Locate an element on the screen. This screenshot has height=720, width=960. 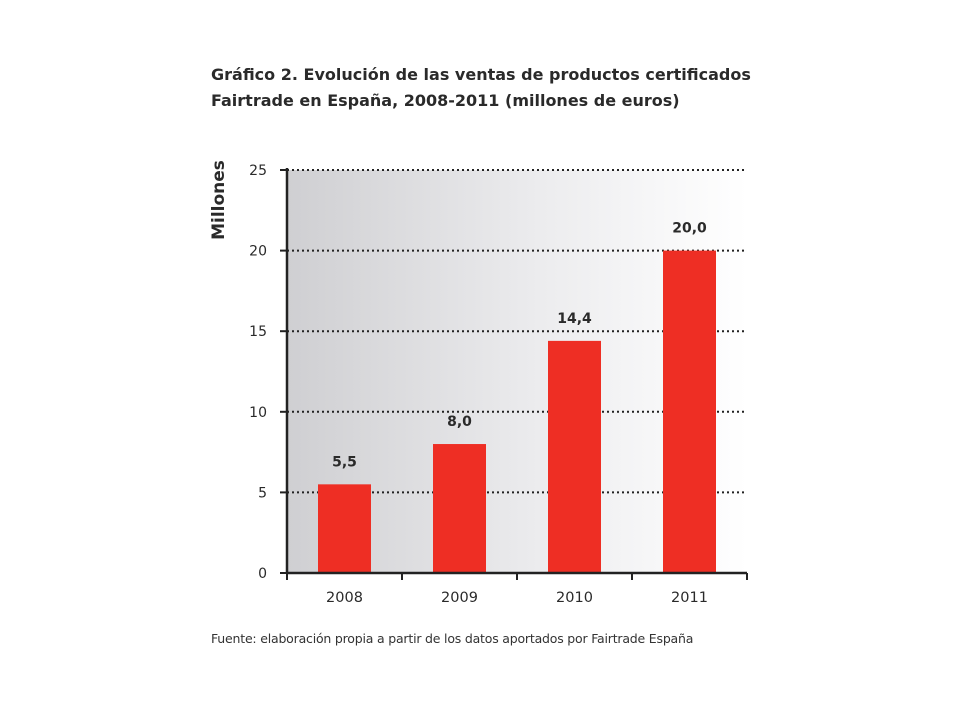
y-tick-label-15: 15 is located at coordinates (258, 332).